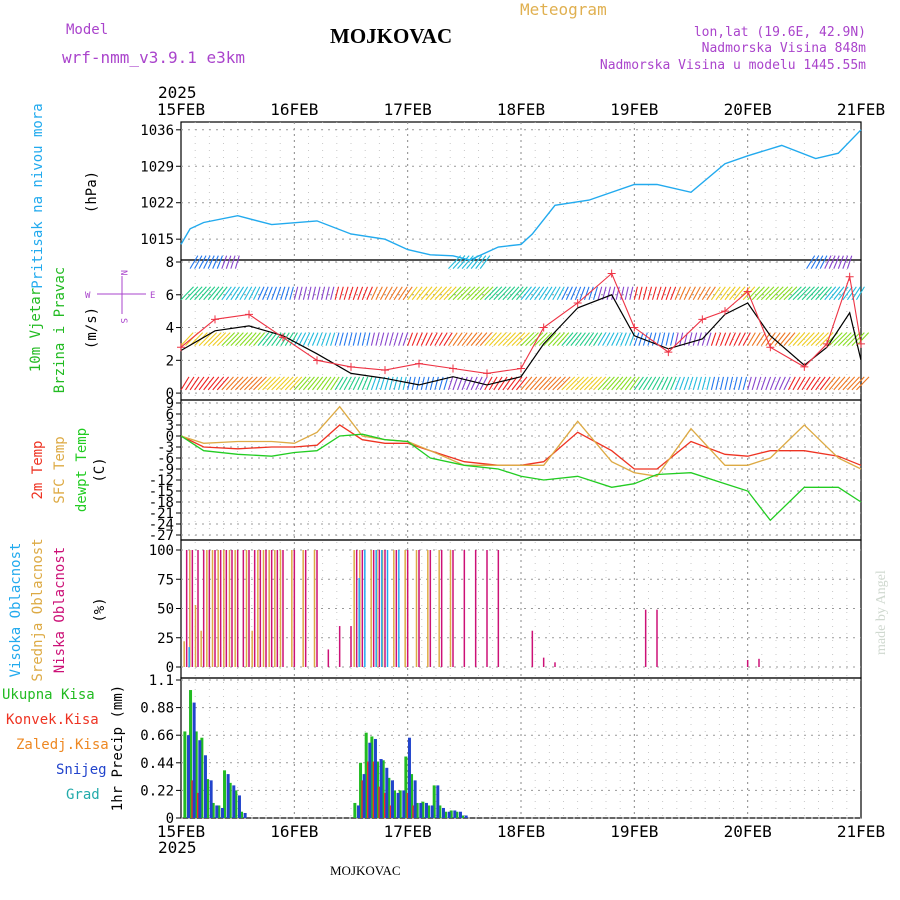 The width and height of the screenshot is (900, 900). I want to click on credit-label: made by Angel, so click(881, 612).